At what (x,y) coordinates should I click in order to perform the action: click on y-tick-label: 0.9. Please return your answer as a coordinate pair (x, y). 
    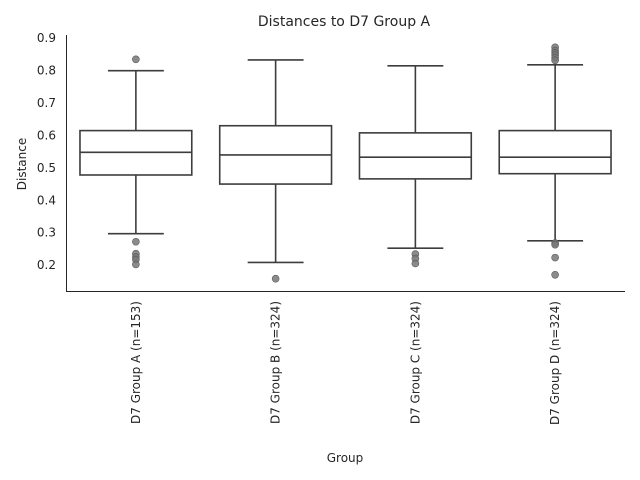
    Looking at the image, I should click on (46, 38).